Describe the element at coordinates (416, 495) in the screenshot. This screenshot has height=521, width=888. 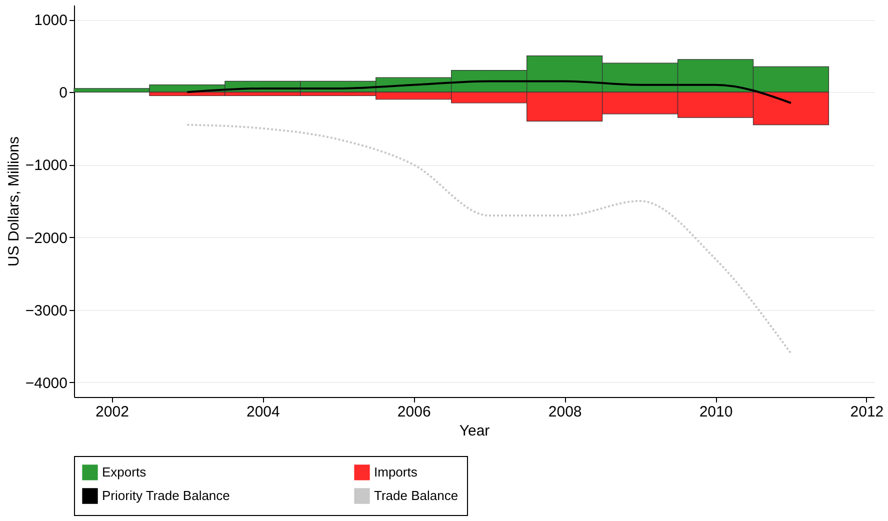
I see `legend-label: Trade Balance` at that location.